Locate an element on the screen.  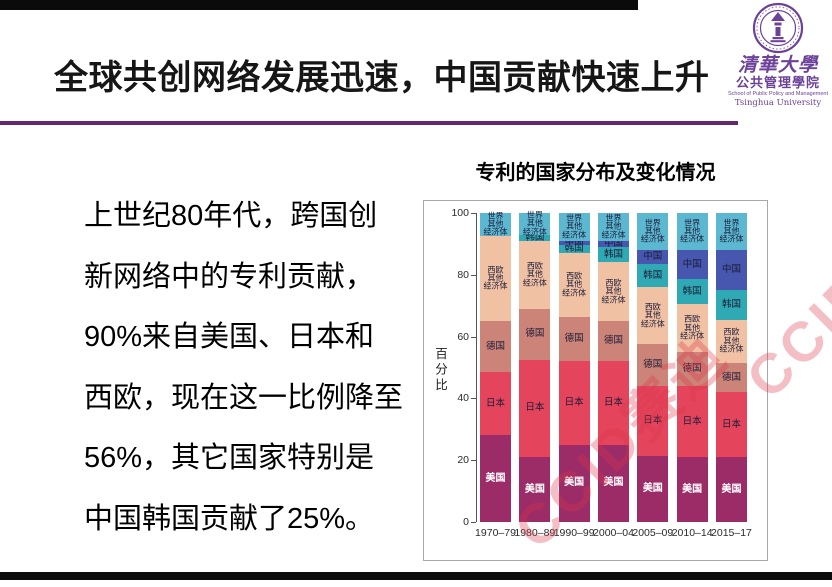
stacked-bar-2015–17: 美国 日本 德国 西欧 其他 经济体 韩国 中国 世界 其他 经济体 is located at coordinates (731, 367).